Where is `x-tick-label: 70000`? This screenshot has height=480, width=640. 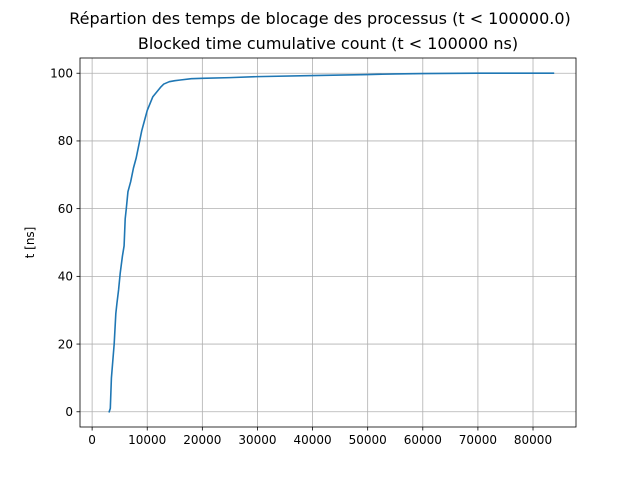 x-tick-label: 70000 is located at coordinates (478, 440).